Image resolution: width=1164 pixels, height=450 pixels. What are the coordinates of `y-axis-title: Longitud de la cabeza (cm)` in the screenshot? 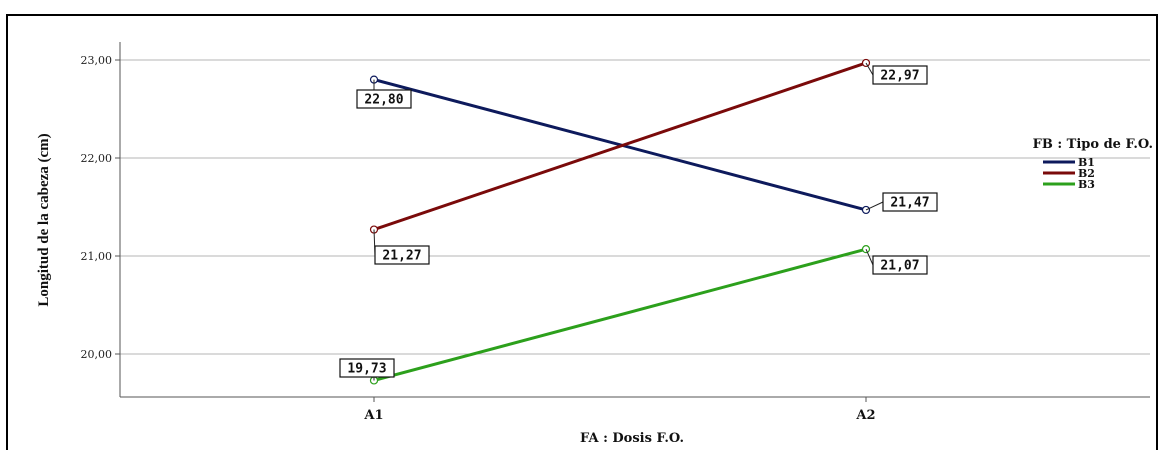 It's located at (44, 219).